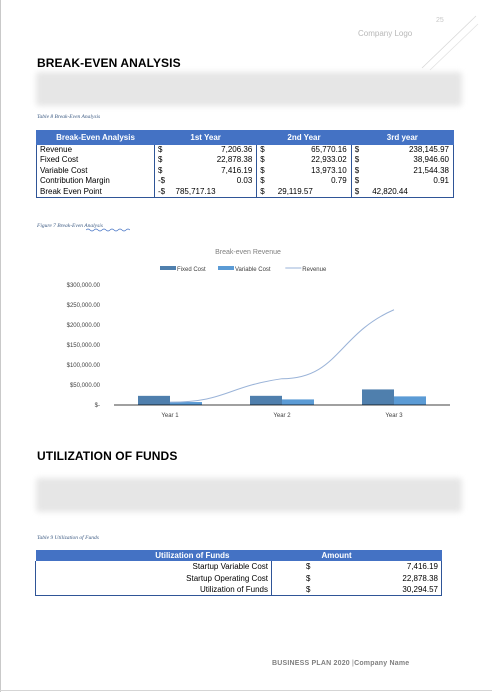 The width and height of the screenshot is (492, 692). I want to click on cell-value: 7,416.19, so click(378, 567).